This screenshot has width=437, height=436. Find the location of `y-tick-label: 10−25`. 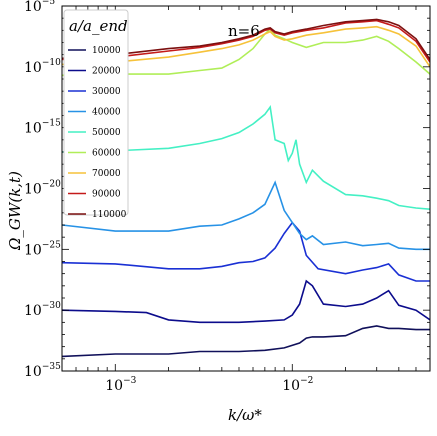

y-tick-label: 10−25 is located at coordinates (42, 249).